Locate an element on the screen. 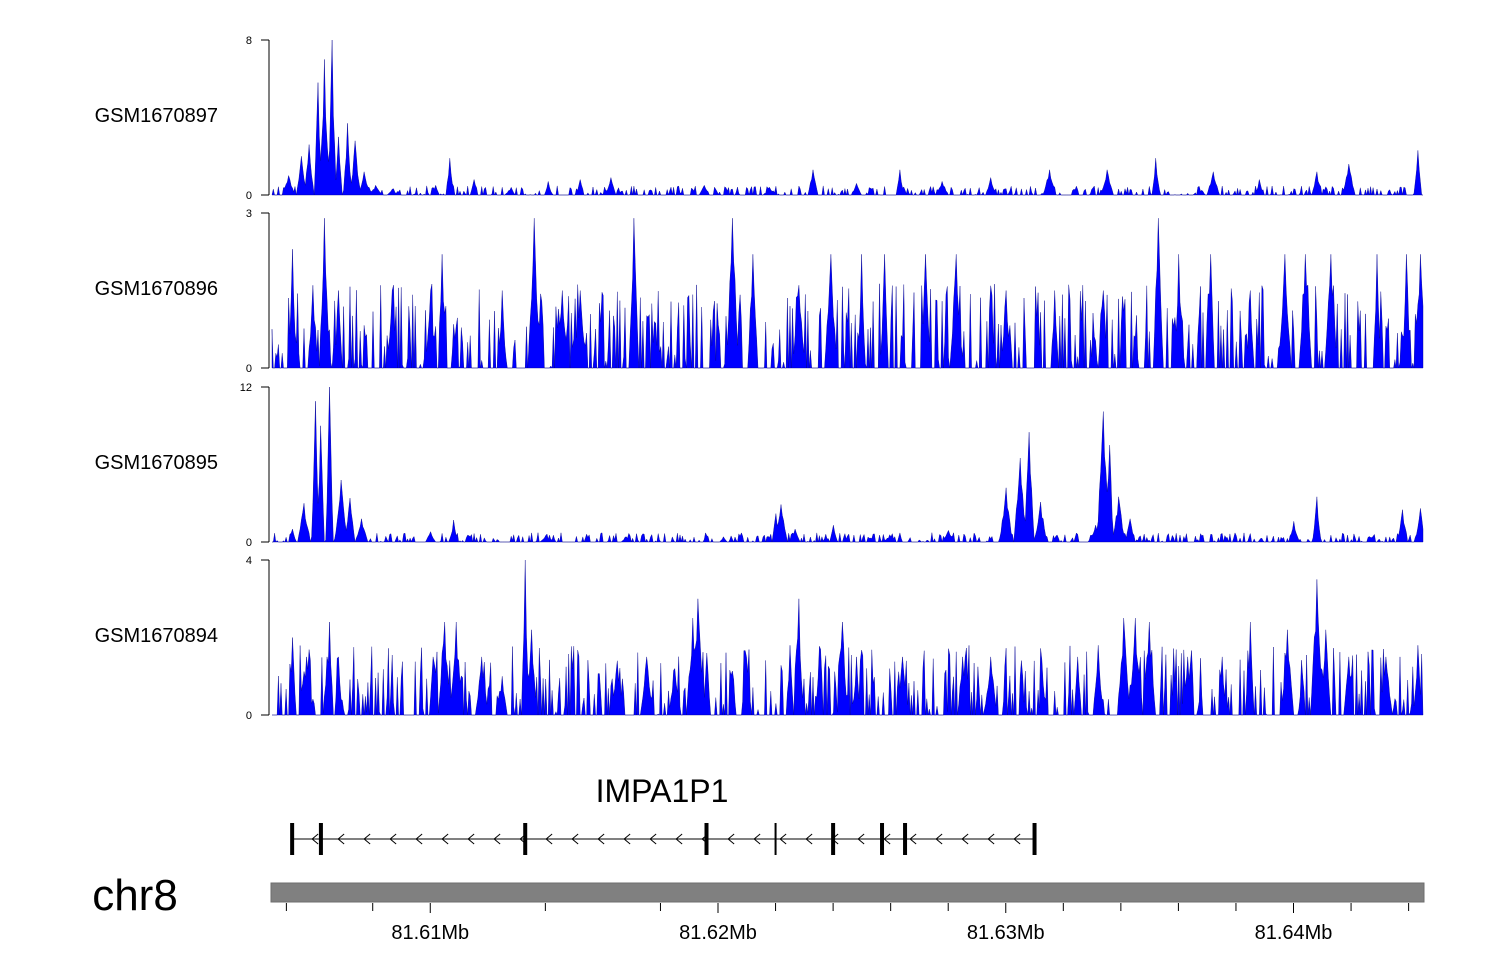  chromosome-axis: chr8 81.61Mb 81.62Mb 81.63Mb 81.64Mb is located at coordinates (758, 907).